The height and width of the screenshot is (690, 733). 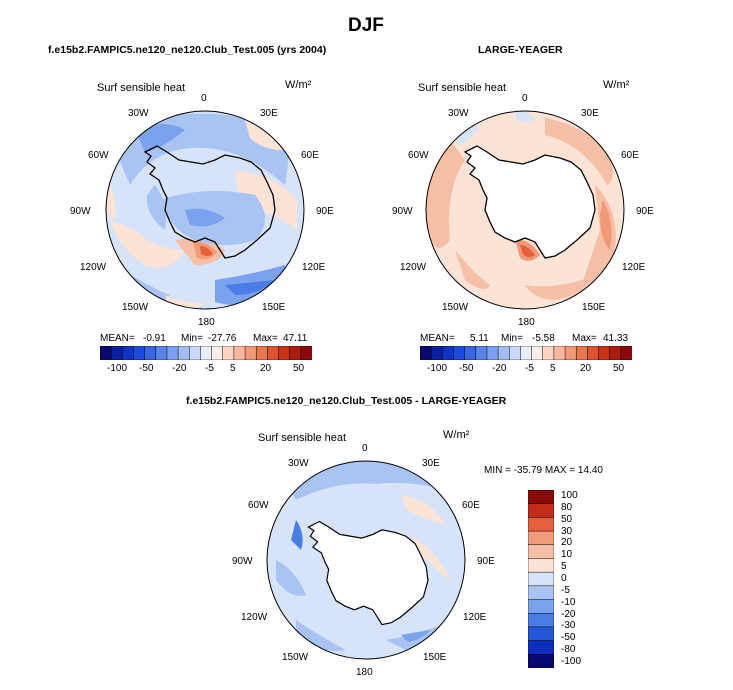 I want to click on stat-min-value: -27.76, so click(x=222, y=338).